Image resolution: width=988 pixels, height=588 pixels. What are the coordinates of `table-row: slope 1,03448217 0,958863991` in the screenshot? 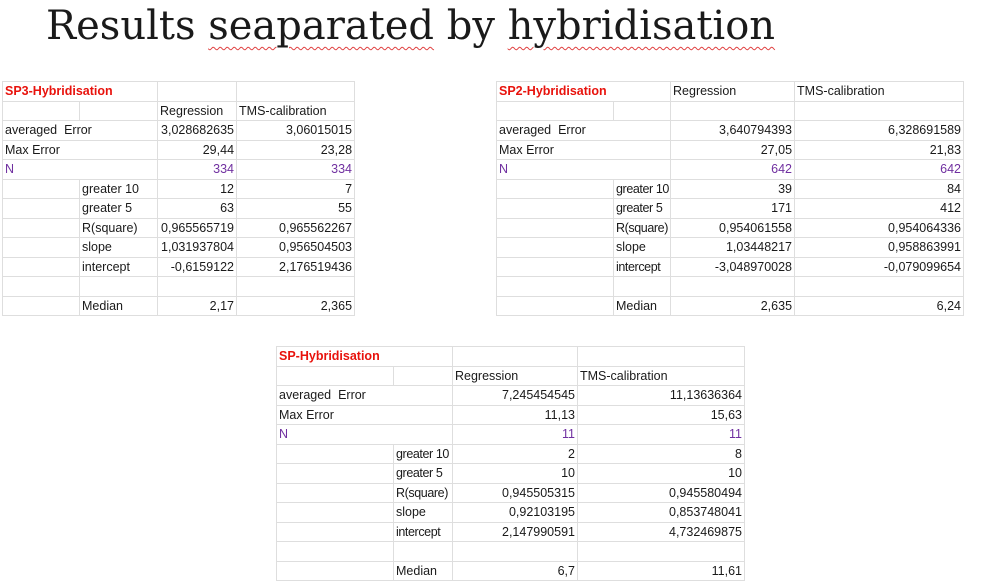 It's located at (730, 247).